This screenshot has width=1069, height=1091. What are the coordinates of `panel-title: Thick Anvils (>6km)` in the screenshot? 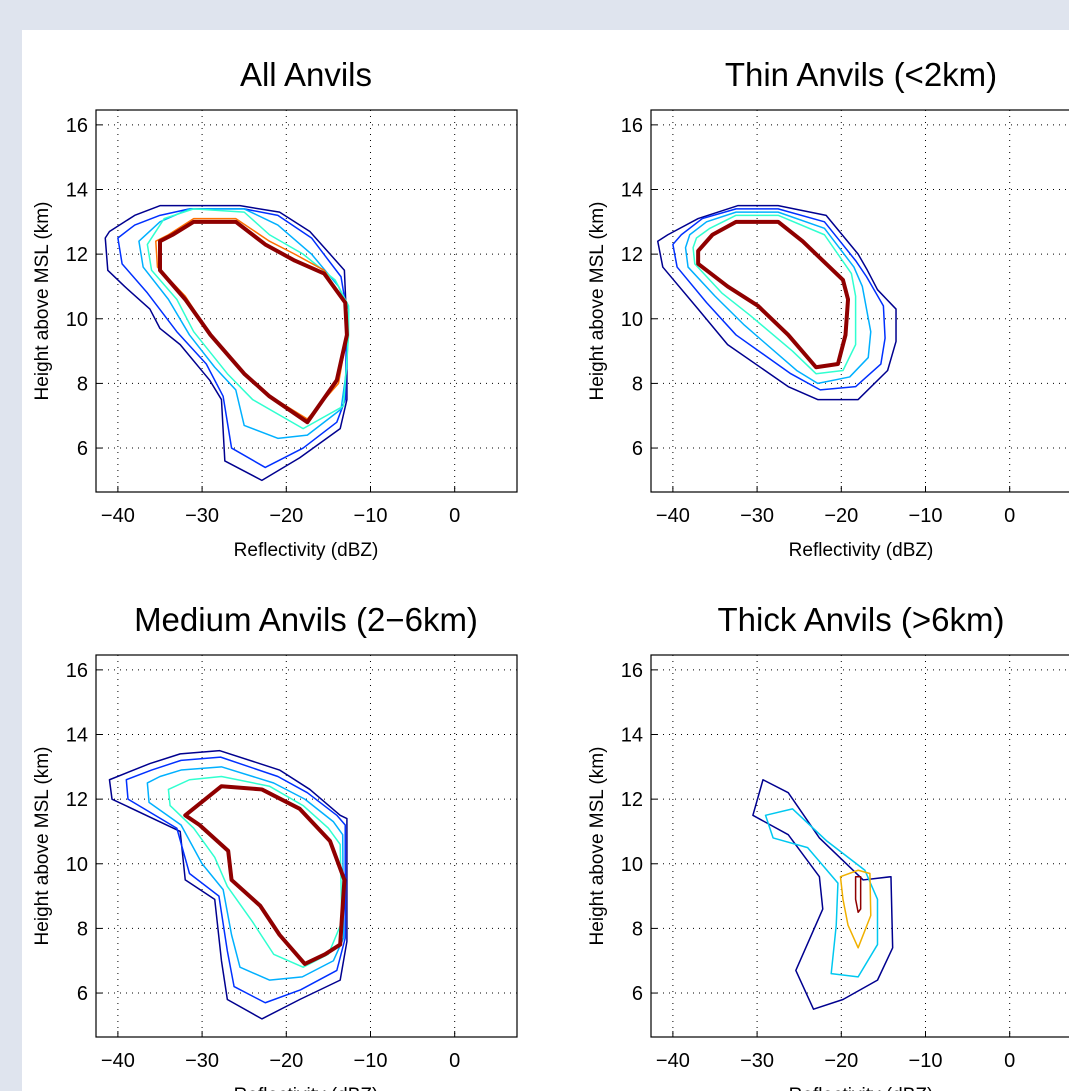 It's located at (861, 619).